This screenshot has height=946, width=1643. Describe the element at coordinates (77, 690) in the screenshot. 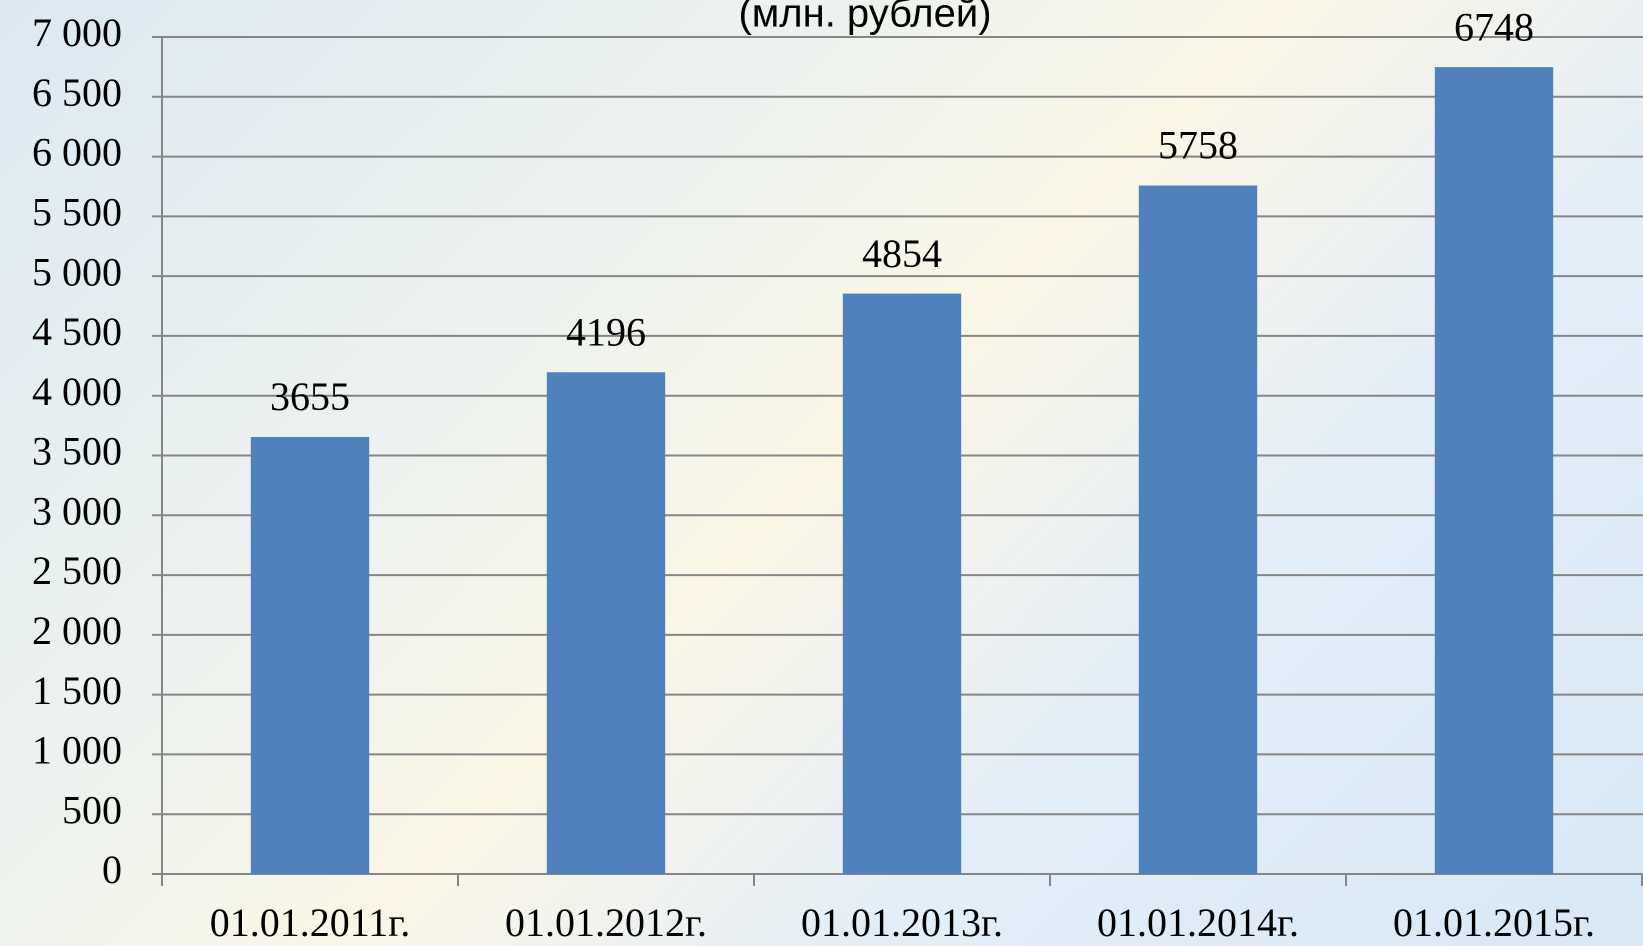

I see `y-tick-label: 1 500` at that location.